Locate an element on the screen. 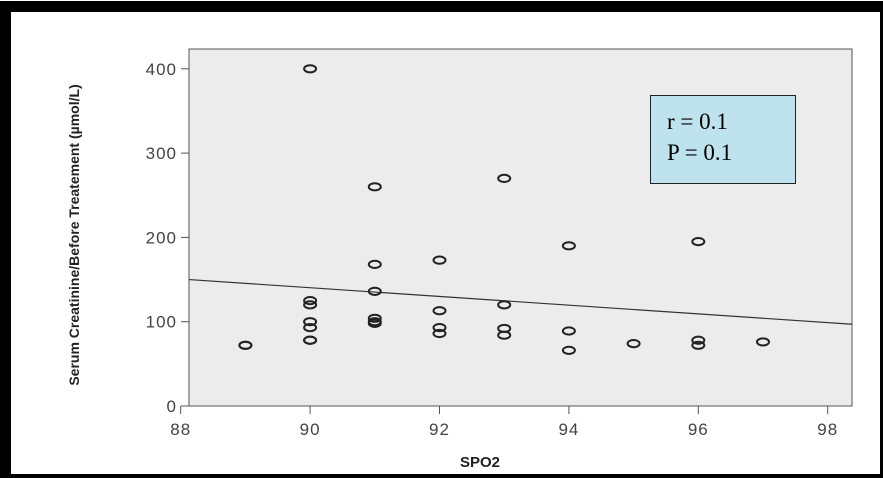 The width and height of the screenshot is (883, 478). regression-line is located at coordinates (520, 301).